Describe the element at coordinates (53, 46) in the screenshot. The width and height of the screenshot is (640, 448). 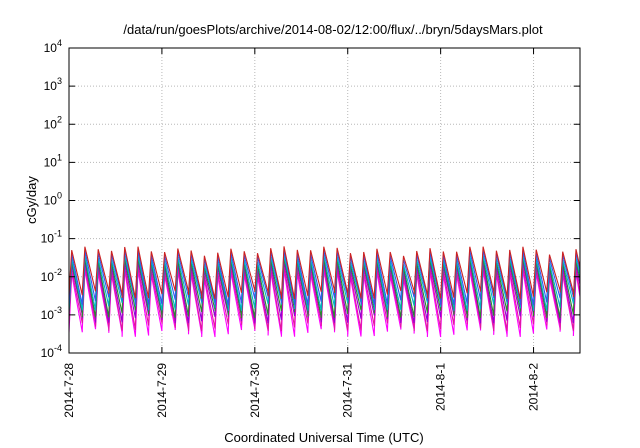
I see `y-tick-label: 10⁴` at that location.